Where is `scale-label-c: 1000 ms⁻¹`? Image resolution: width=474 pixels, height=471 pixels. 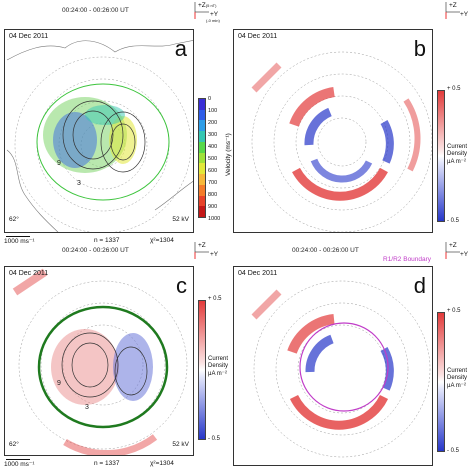
scale-label-c: 1000 ms⁻¹ is located at coordinates (19, 464).